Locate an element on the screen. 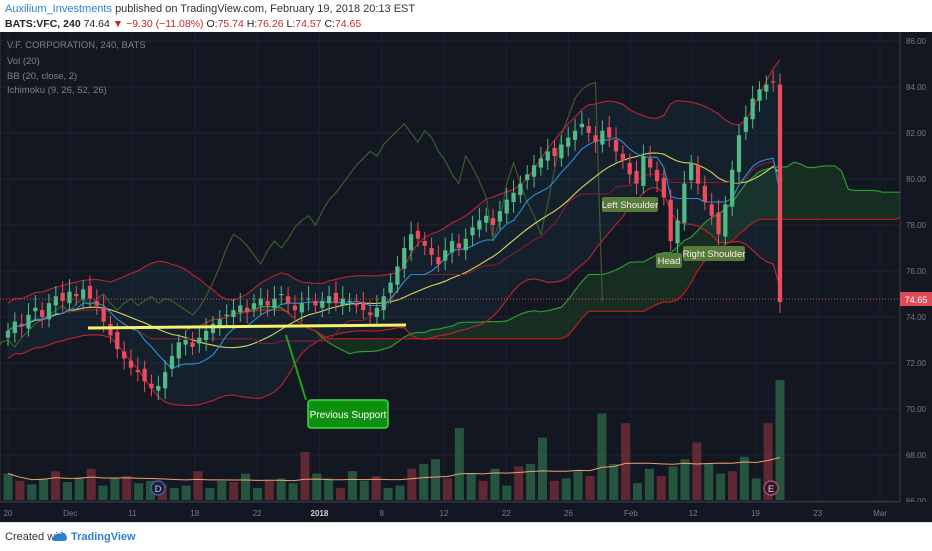 The image size is (932, 551). tradingview-brand: TradingView is located at coordinates (103, 537).